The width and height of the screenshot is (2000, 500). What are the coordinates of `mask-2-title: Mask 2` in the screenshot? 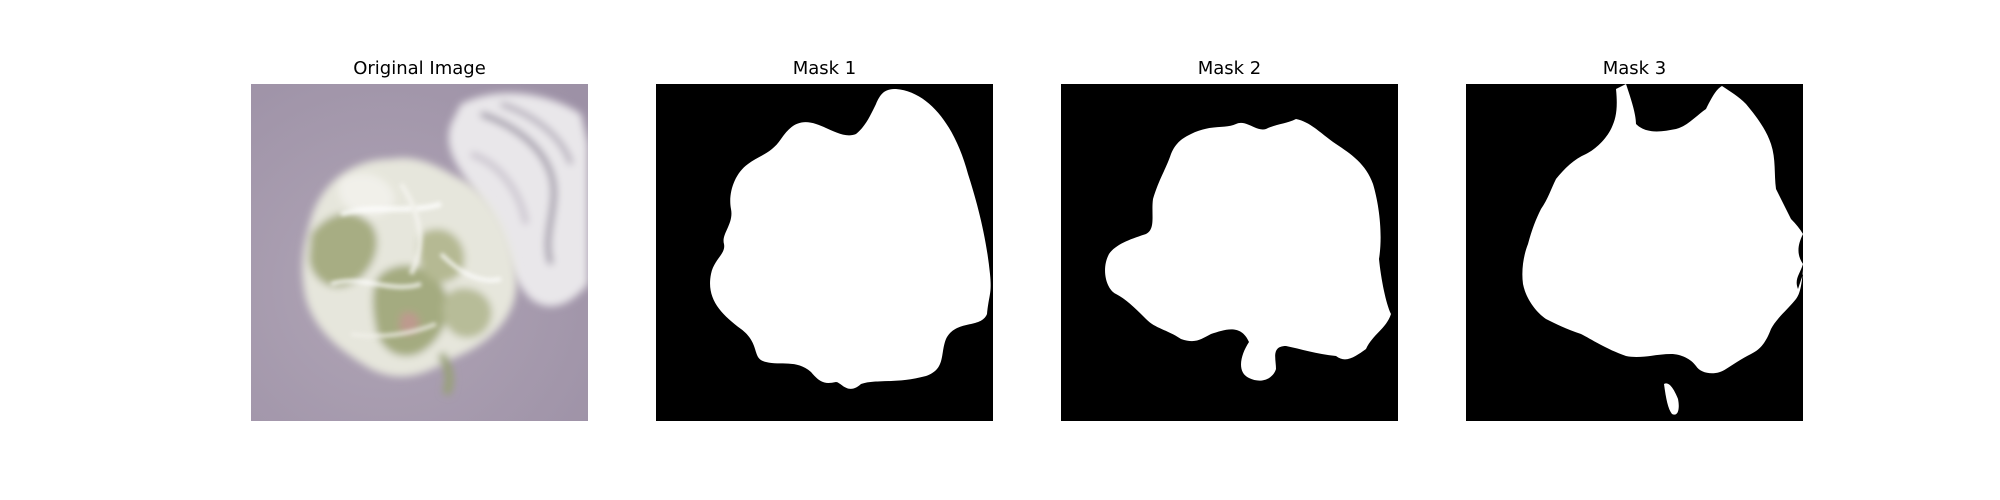 It's located at (1229, 68).